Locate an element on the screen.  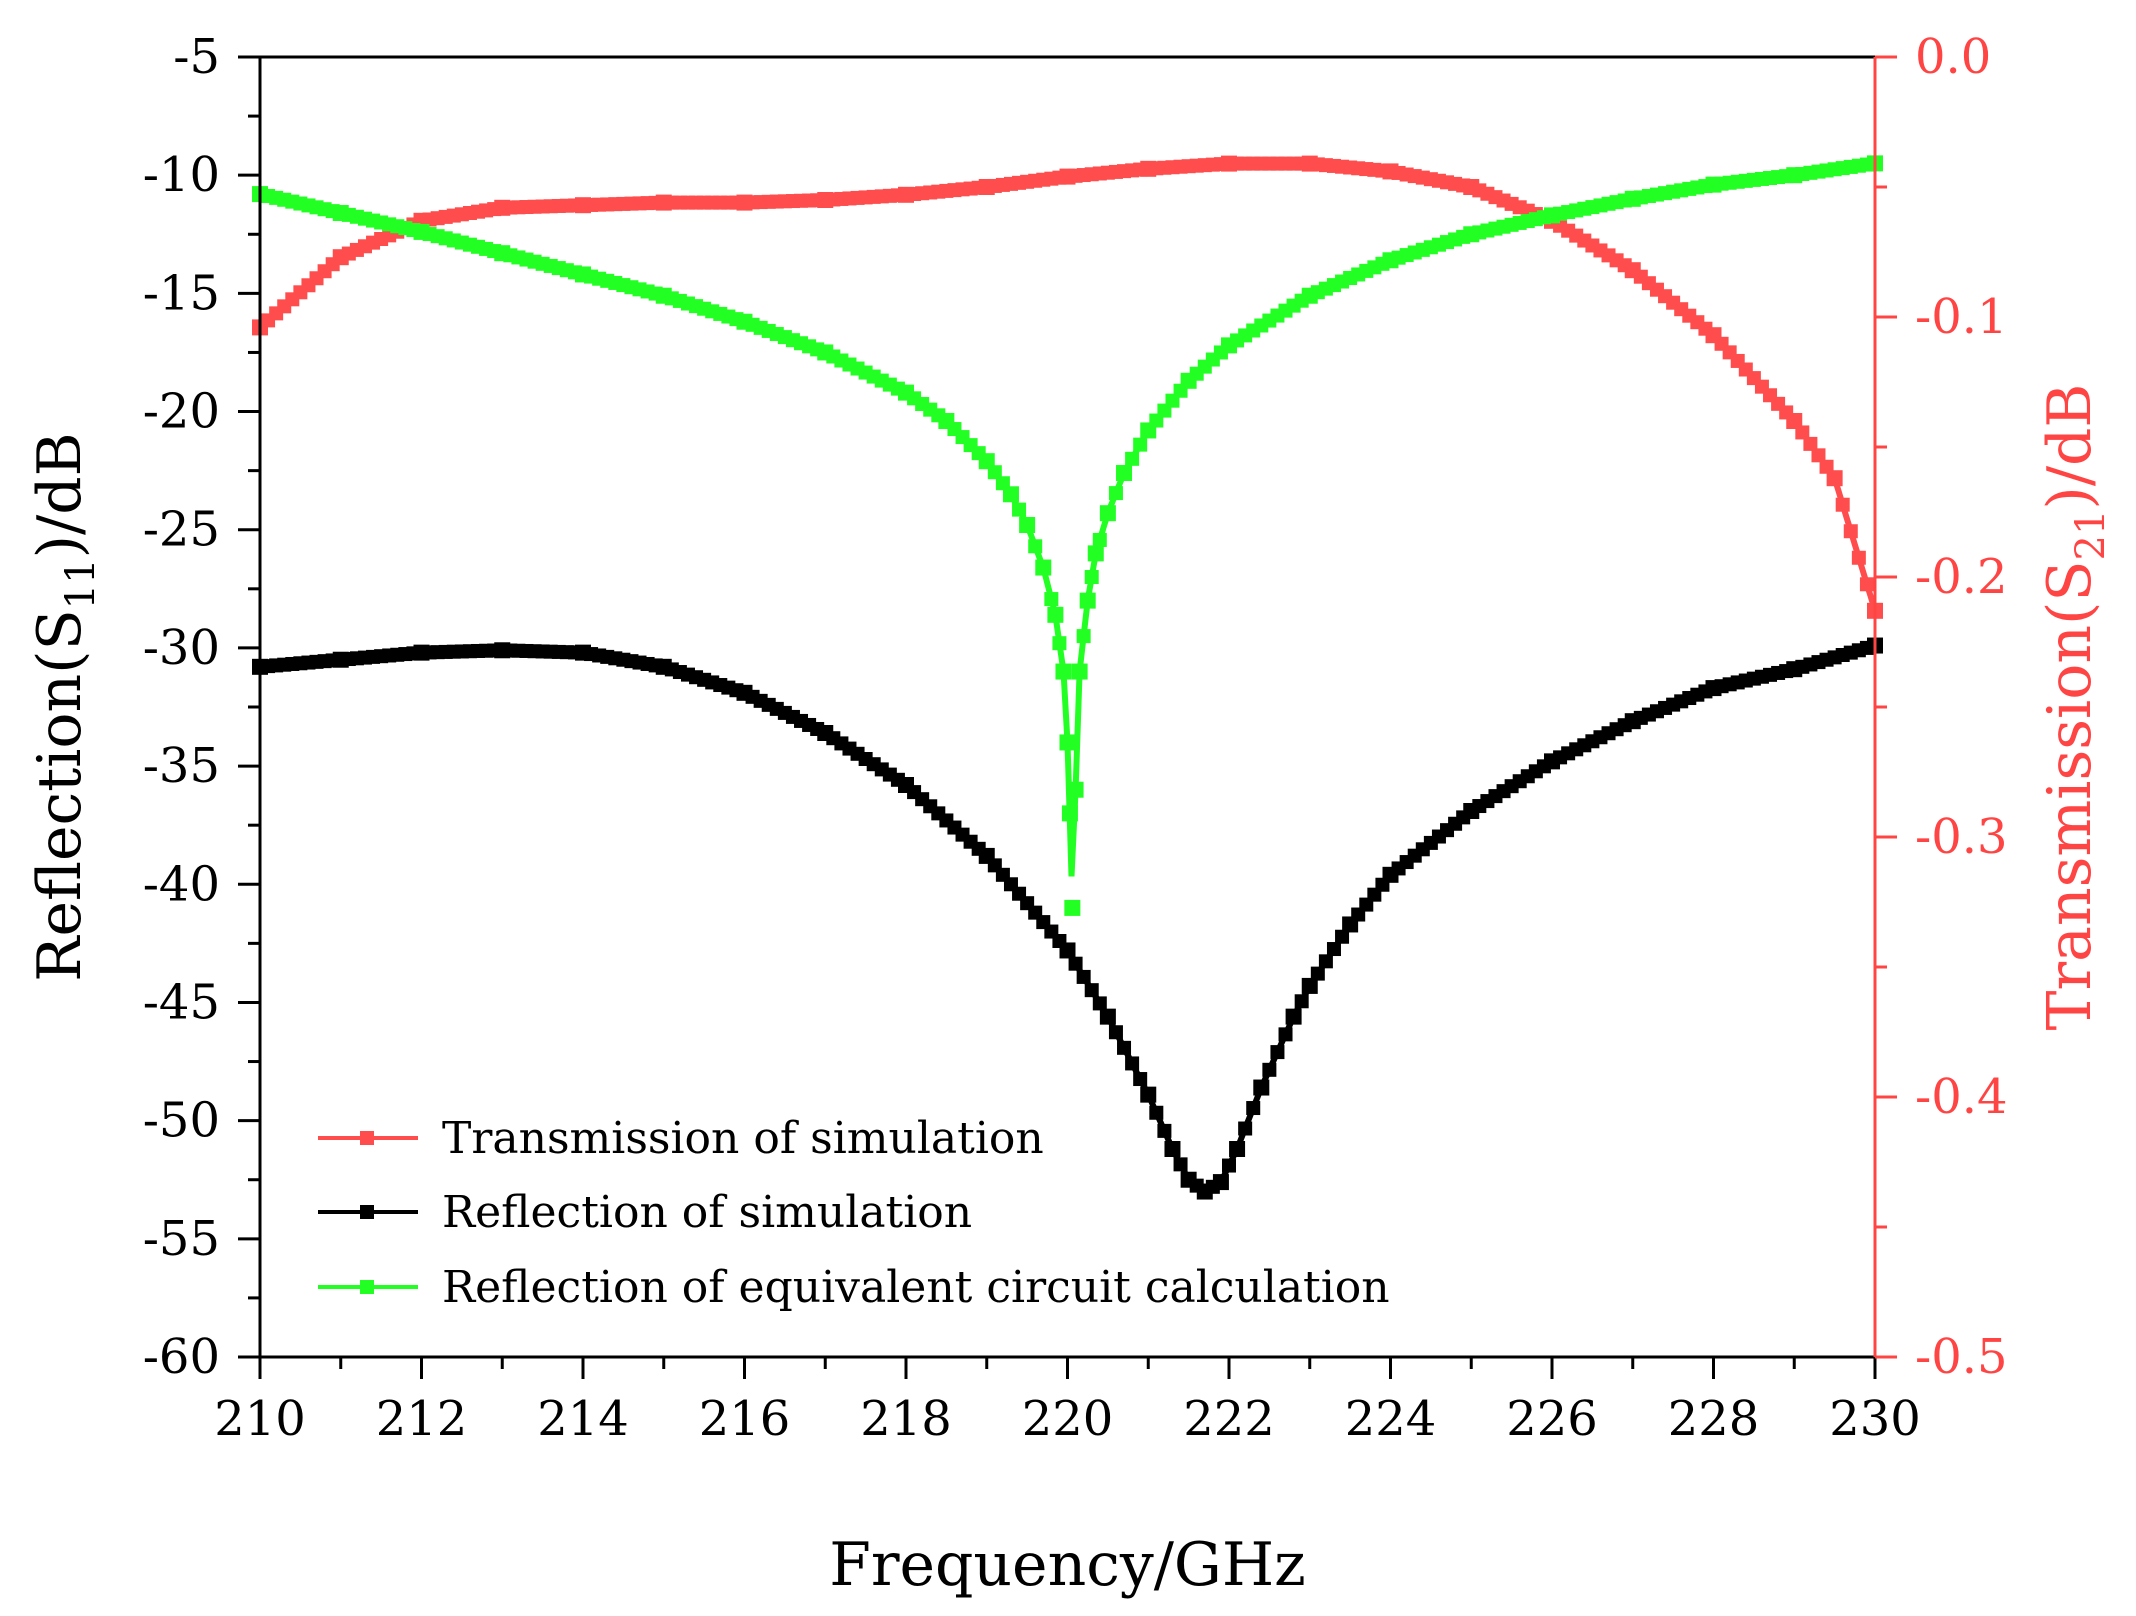
y-left-tick-label: -50 is located at coordinates (181, 1121).